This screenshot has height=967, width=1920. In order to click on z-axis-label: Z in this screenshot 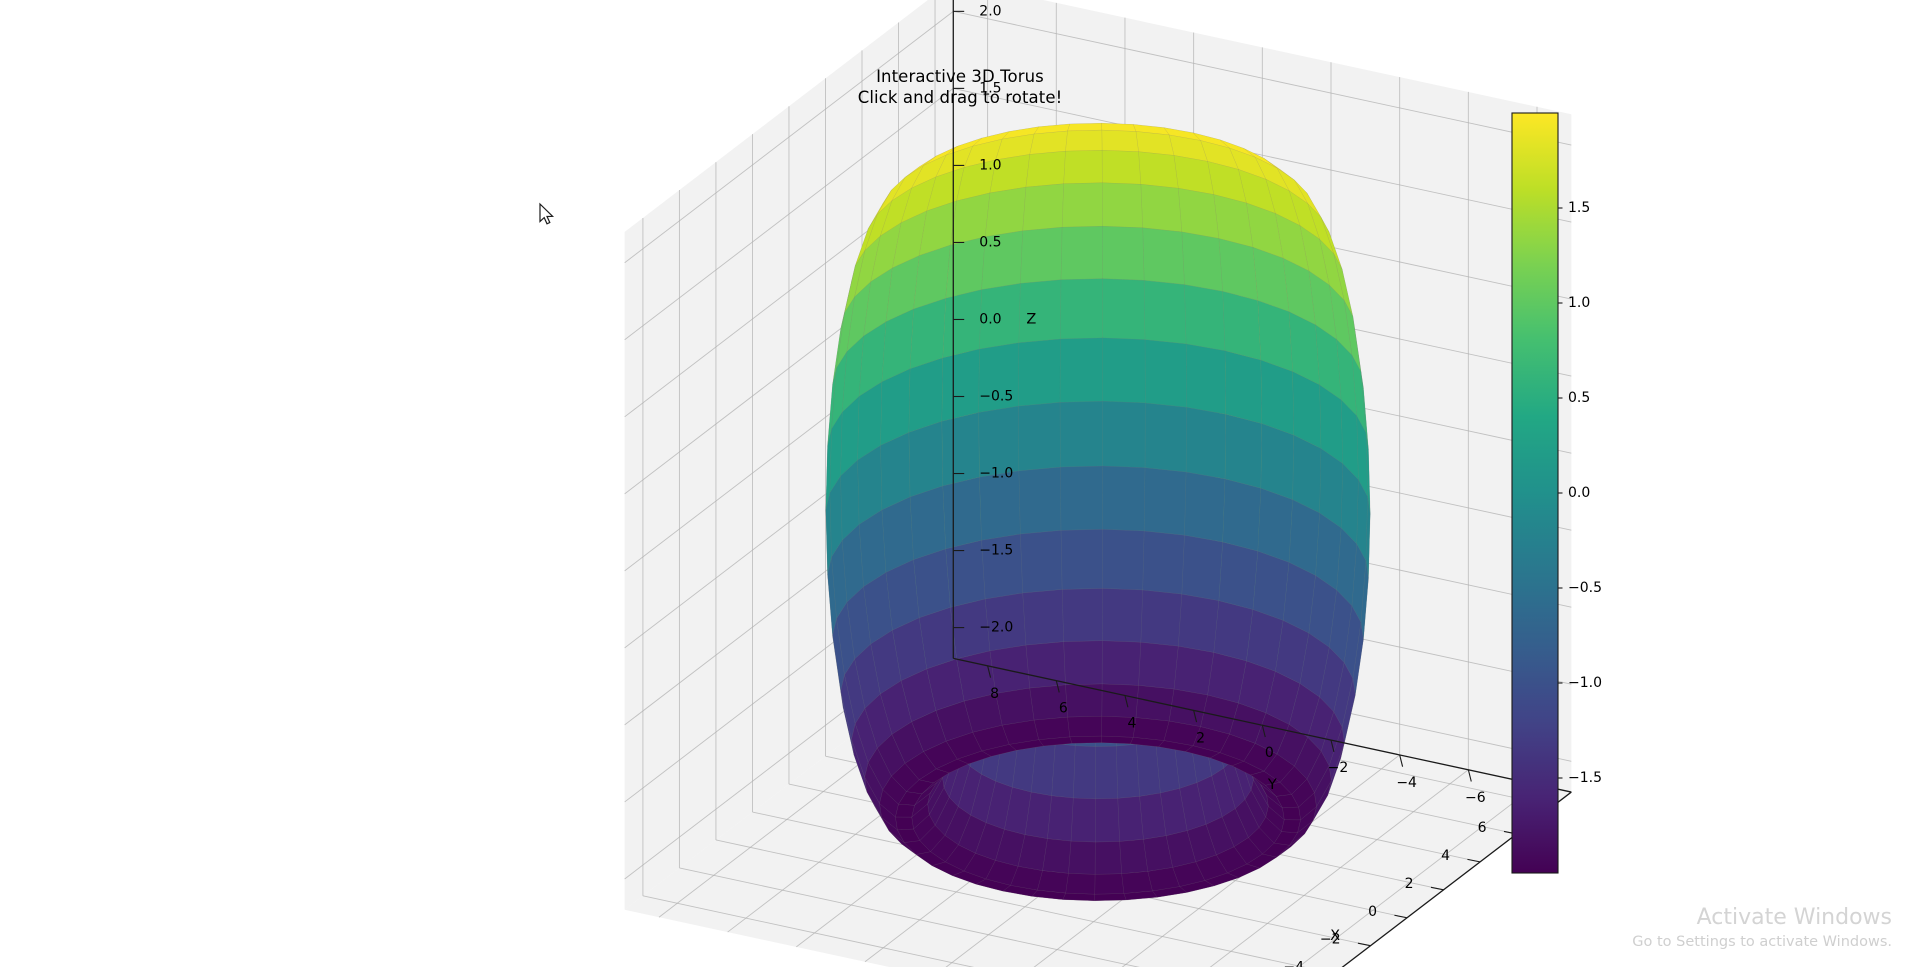, I will do `click(1031, 319)`.